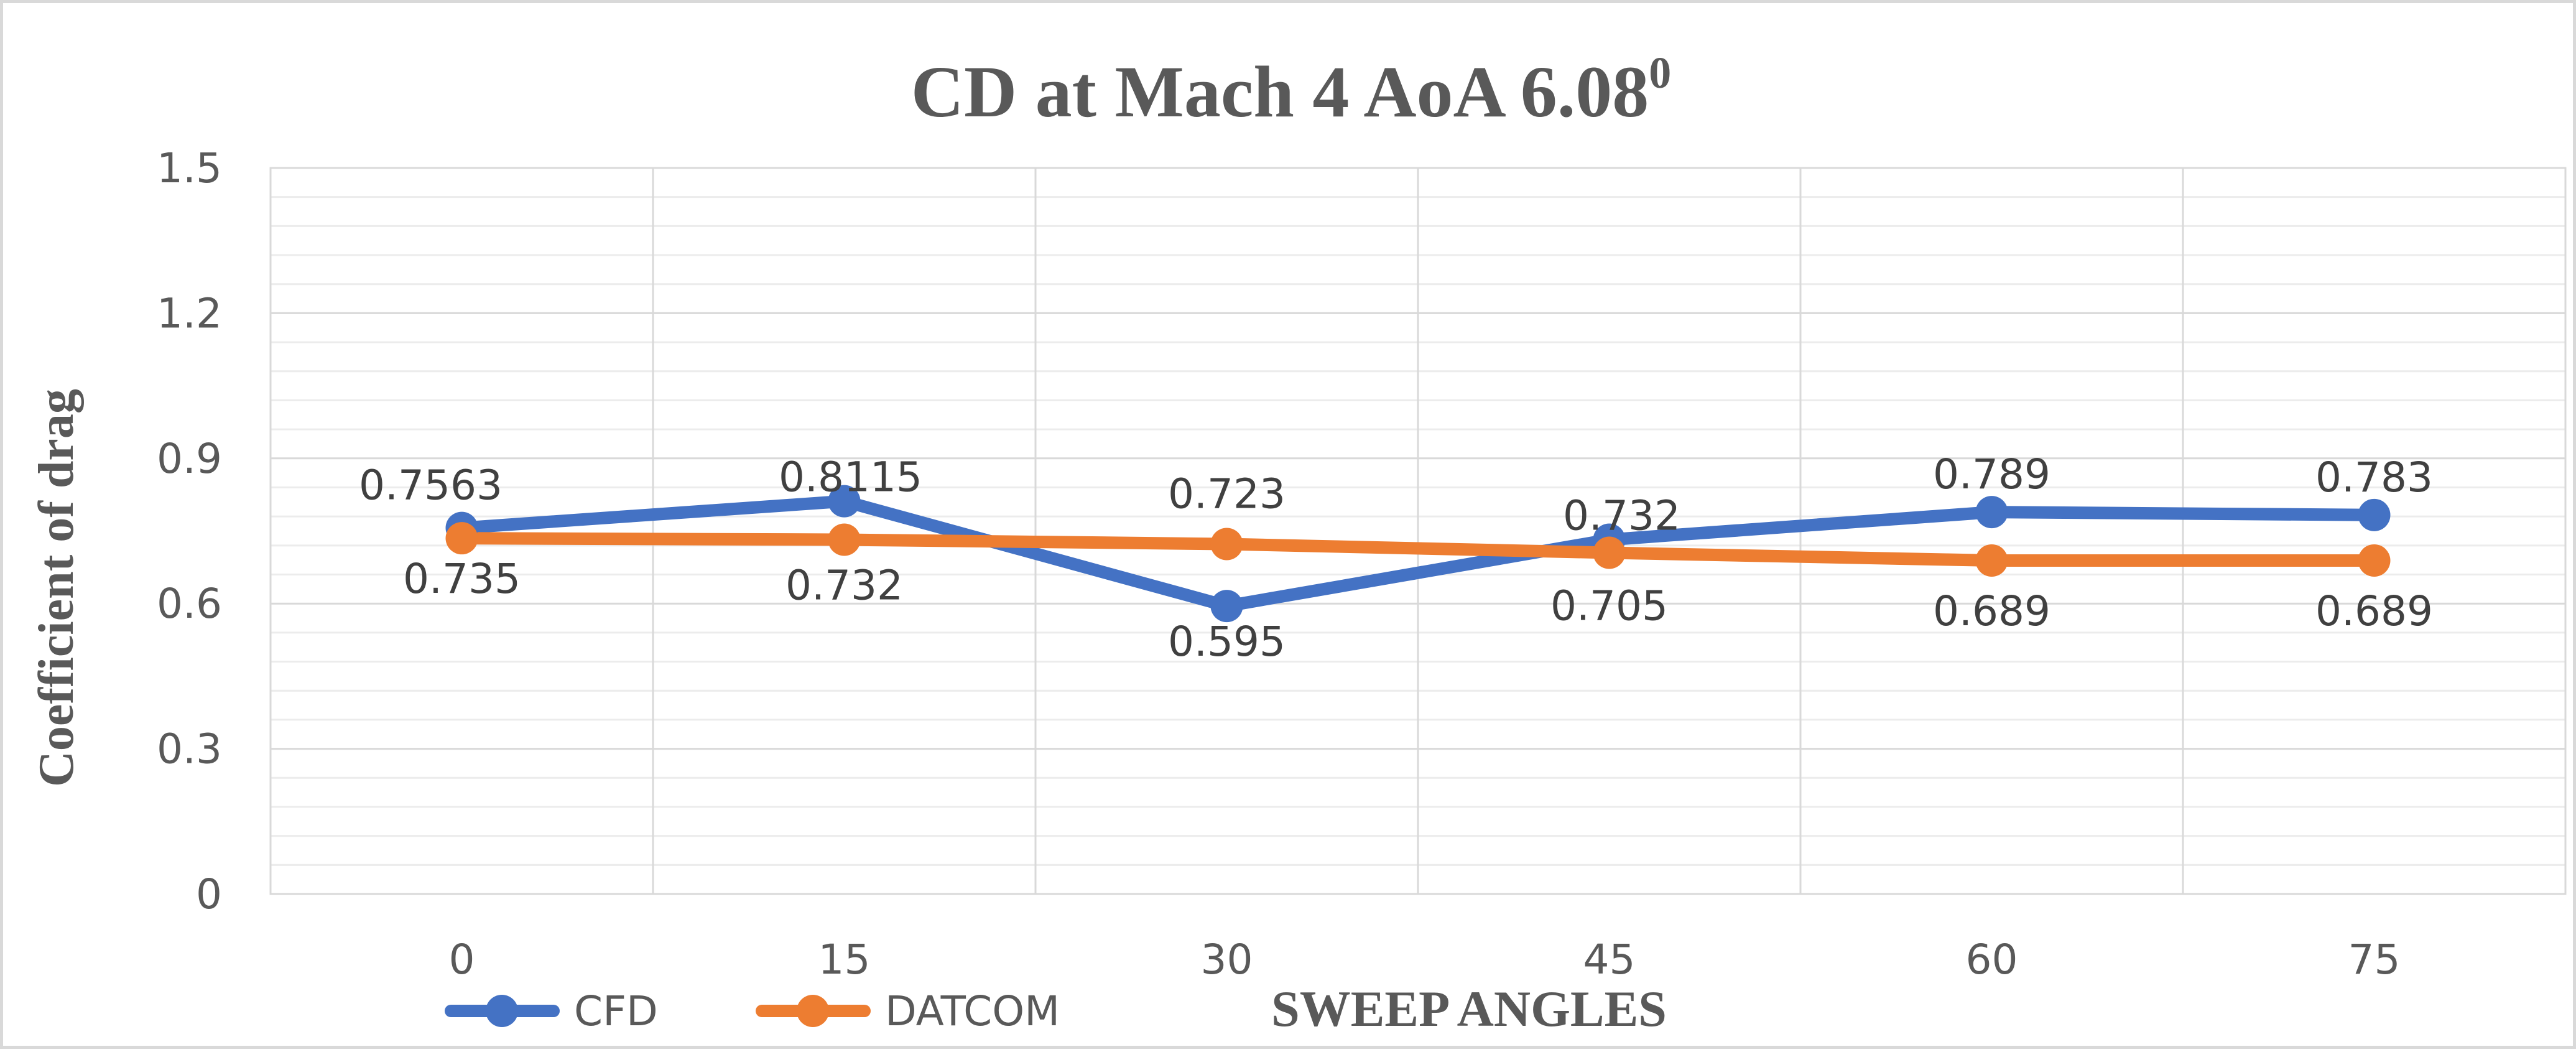  What do you see at coordinates (1992, 474) in the screenshot?
I see `data-label-cfd: 0.789` at bounding box center [1992, 474].